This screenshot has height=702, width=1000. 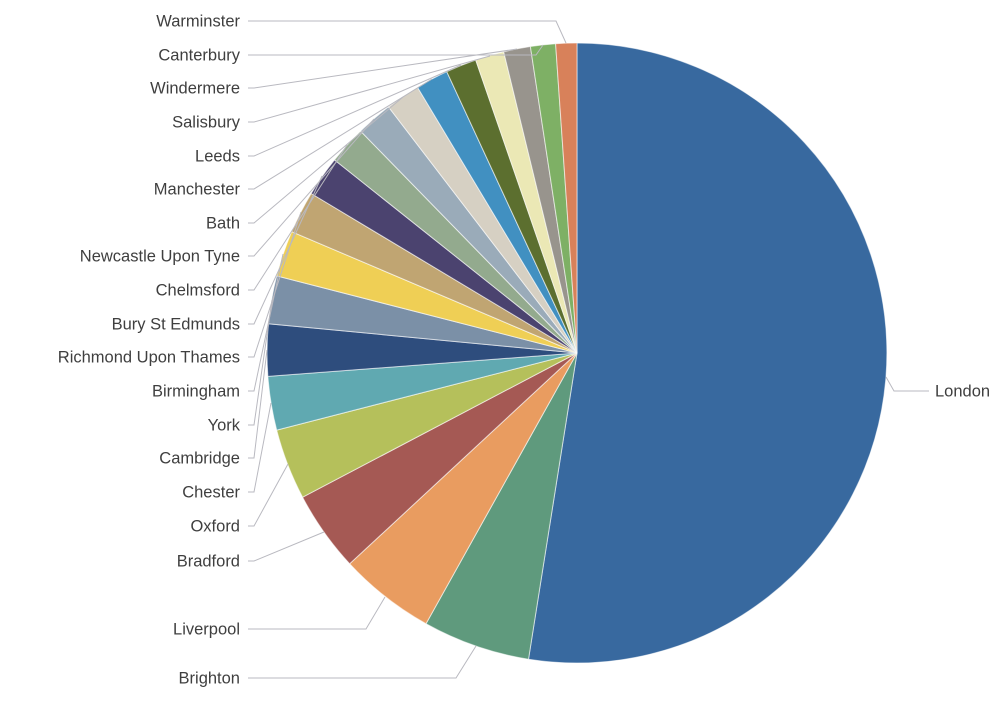 I want to click on slice-label-warminster: Warminster, so click(x=198, y=22).